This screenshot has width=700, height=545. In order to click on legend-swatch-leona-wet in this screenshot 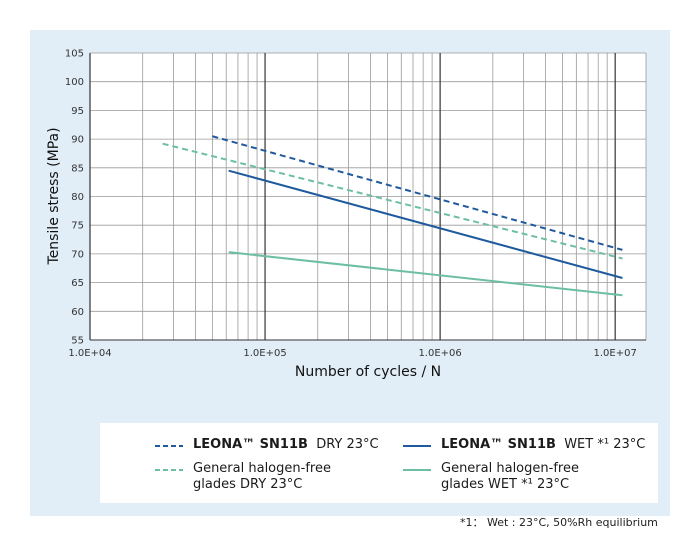, I will do `click(417, 446)`.